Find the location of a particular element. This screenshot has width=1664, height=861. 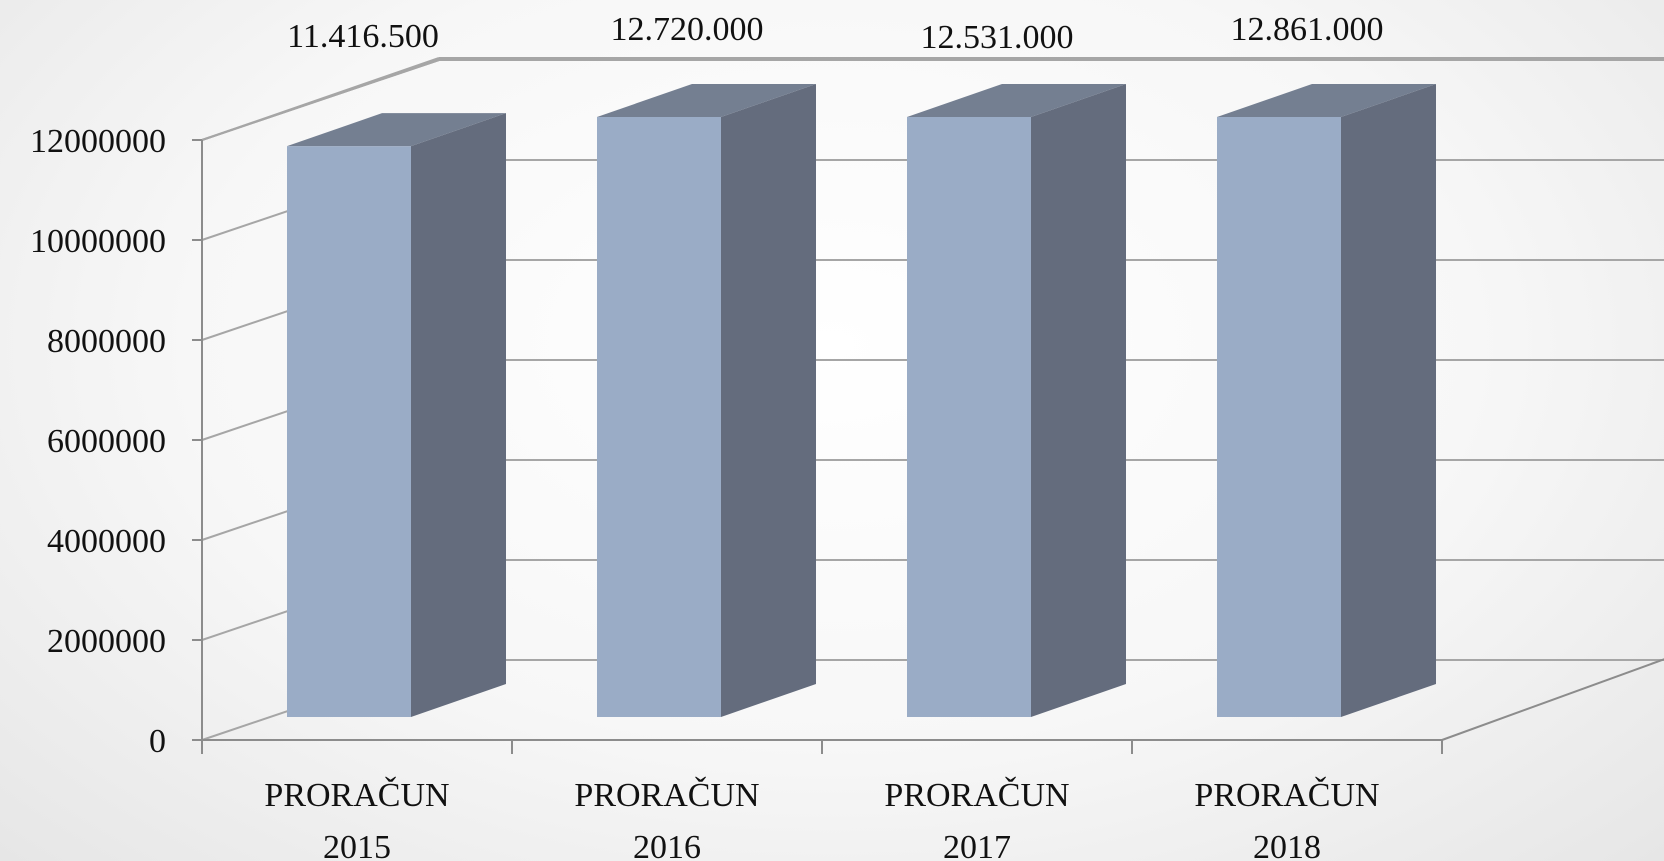

side-wall-top is located at coordinates (320, 99).